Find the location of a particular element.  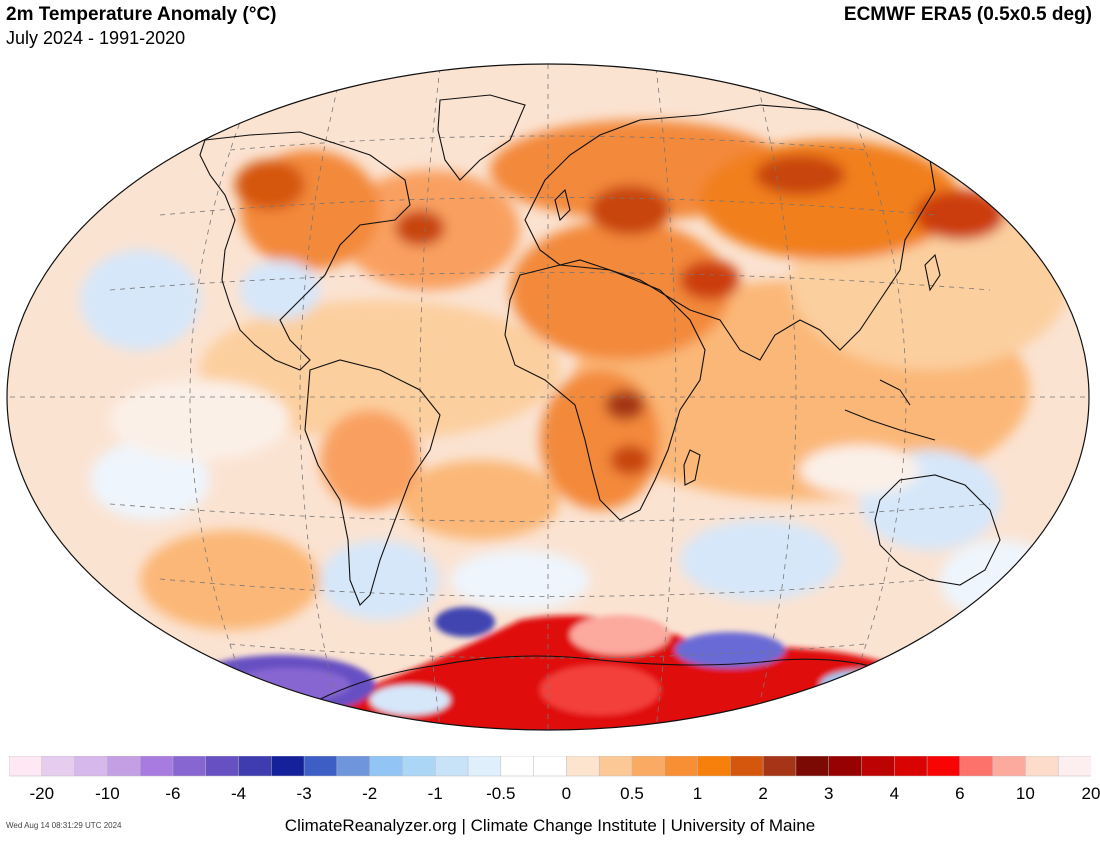

legend-tick-label: 20 is located at coordinates (1090, 793).